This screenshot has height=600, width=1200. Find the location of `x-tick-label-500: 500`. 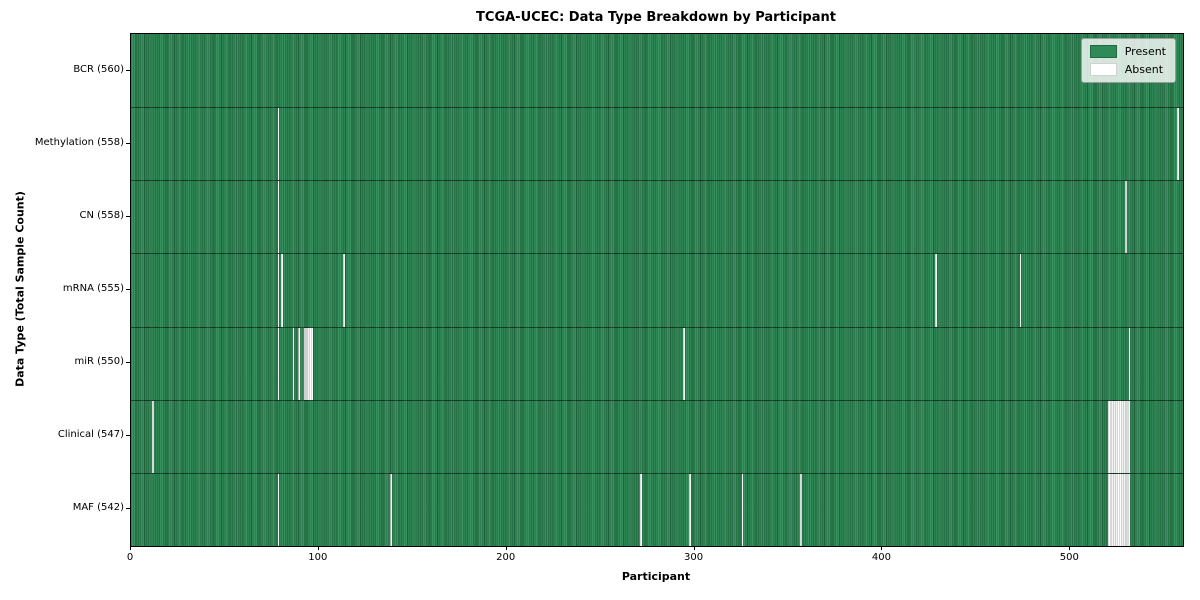

x-tick-label-500: 500 is located at coordinates (1069, 557).